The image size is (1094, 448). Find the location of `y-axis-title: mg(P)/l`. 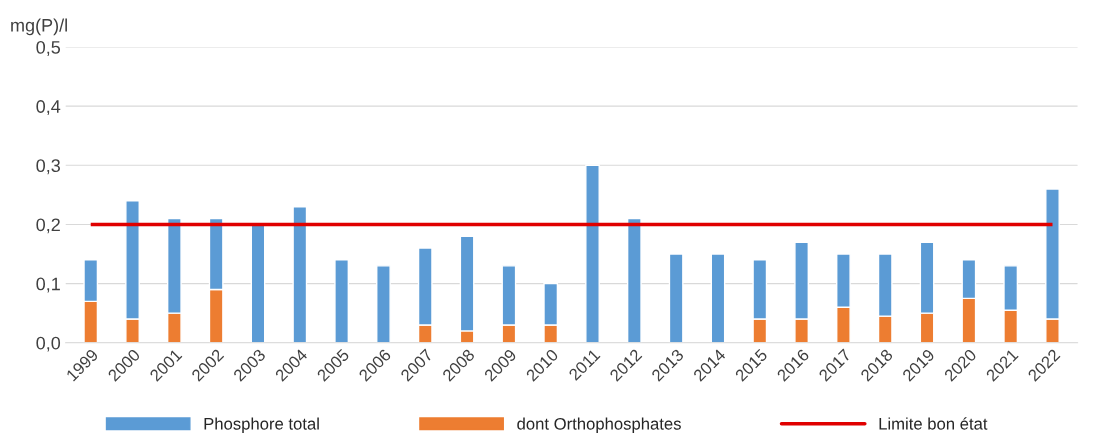

y-axis-title: mg(P)/l is located at coordinates (39, 27).